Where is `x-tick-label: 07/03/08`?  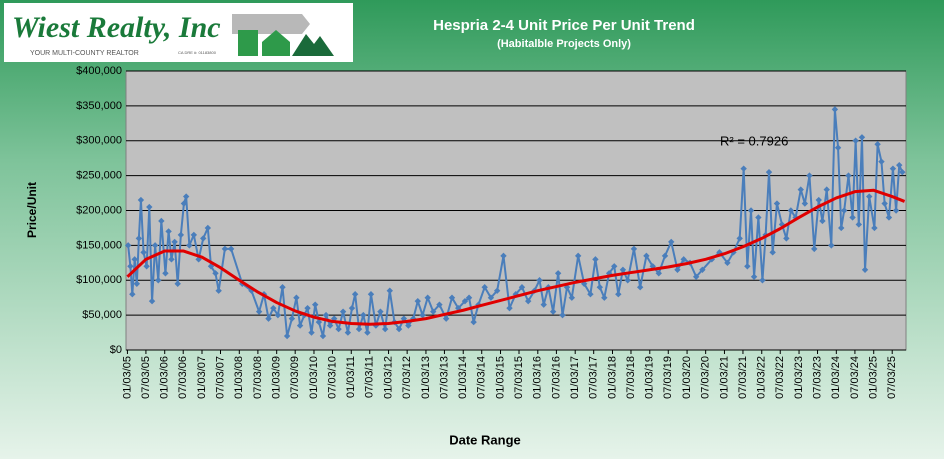 x-tick-label: 07/03/08 is located at coordinates (258, 377).